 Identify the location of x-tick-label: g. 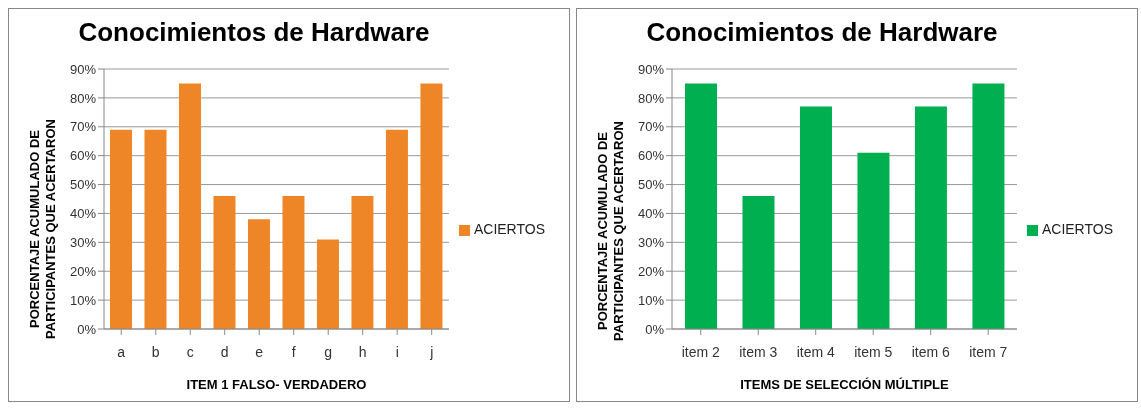
(328, 351).